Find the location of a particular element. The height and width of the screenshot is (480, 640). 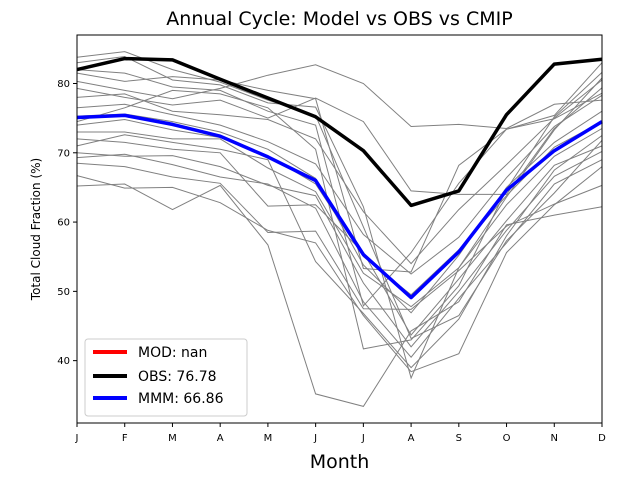

x-tick-label: D is located at coordinates (602, 438).